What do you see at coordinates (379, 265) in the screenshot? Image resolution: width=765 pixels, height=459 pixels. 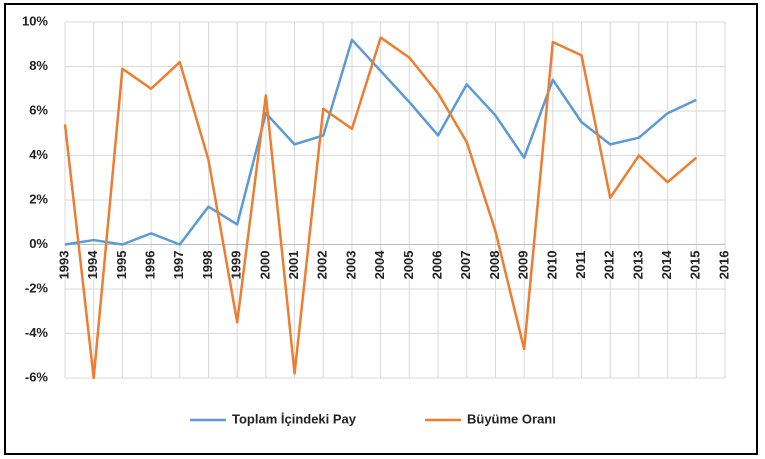 I see `x-tick-label: 2004` at bounding box center [379, 265].